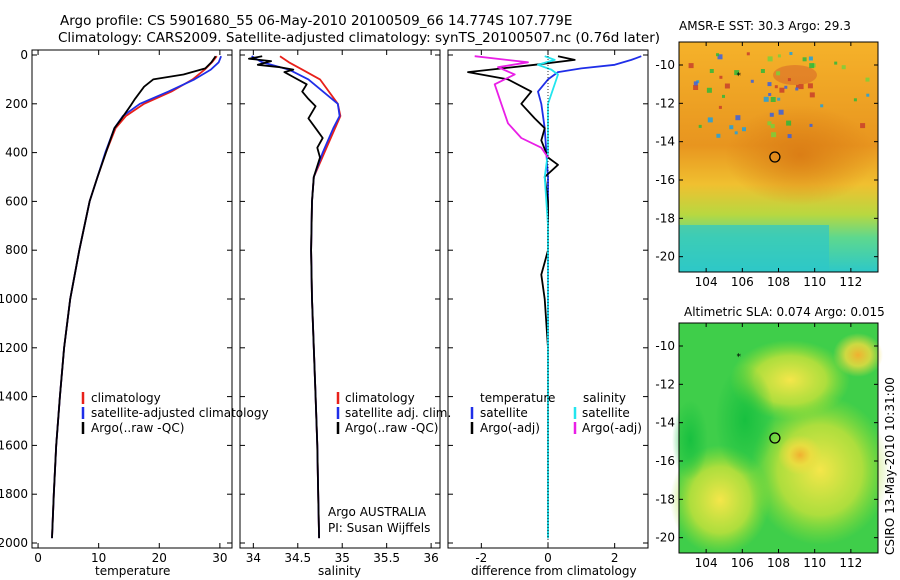  What do you see at coordinates (548, 558) in the screenshot?
I see `difference-xtick-label: 0` at bounding box center [548, 558].